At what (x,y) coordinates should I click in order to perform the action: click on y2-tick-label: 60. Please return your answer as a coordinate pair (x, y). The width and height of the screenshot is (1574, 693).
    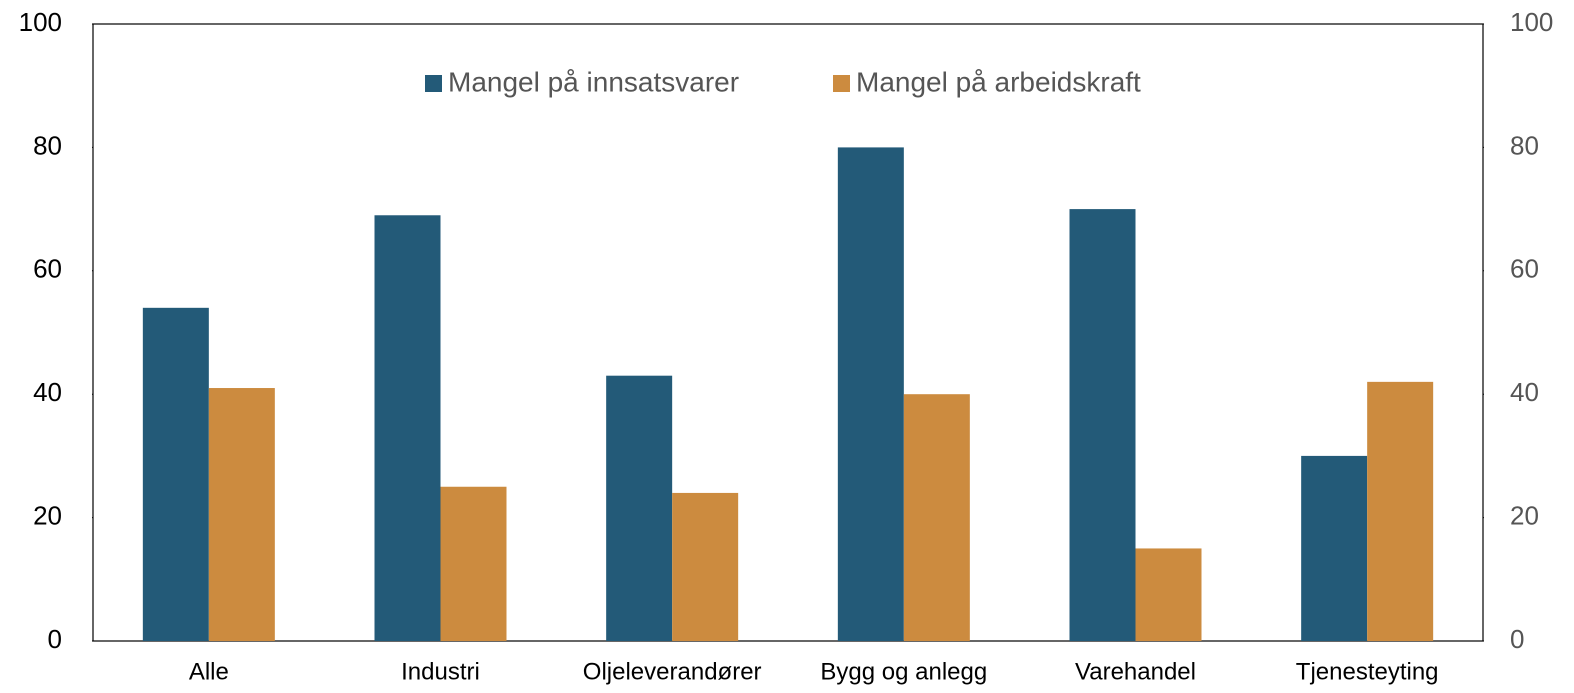
    Looking at the image, I should click on (1524, 269).